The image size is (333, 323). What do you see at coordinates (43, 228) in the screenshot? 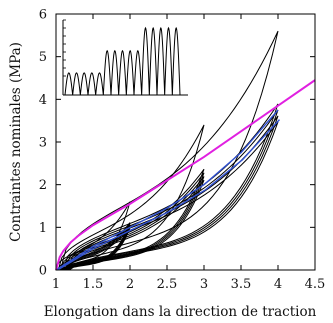
I see `y-tick-label: 1` at bounding box center [43, 228].